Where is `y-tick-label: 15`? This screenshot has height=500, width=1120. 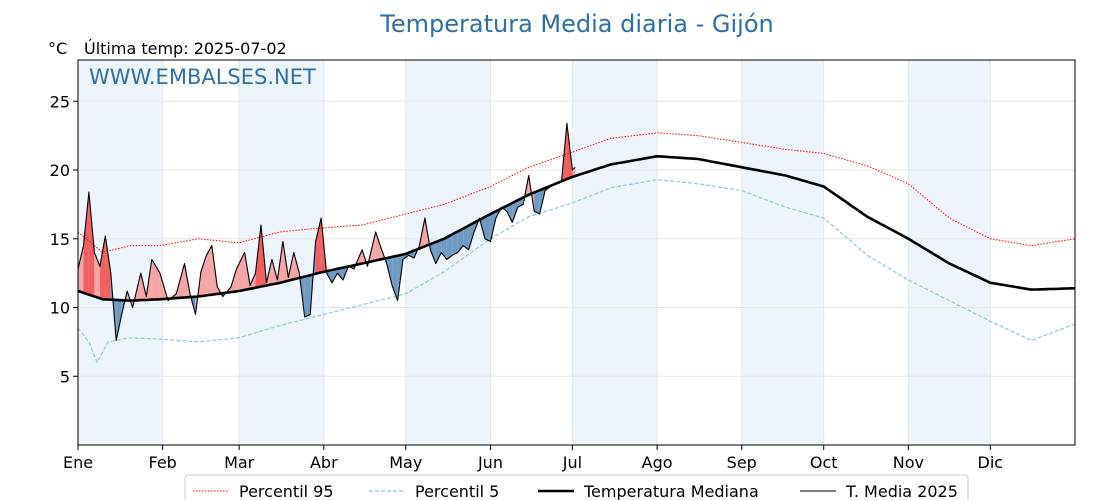
y-tick-label: 15 is located at coordinates (60, 239).